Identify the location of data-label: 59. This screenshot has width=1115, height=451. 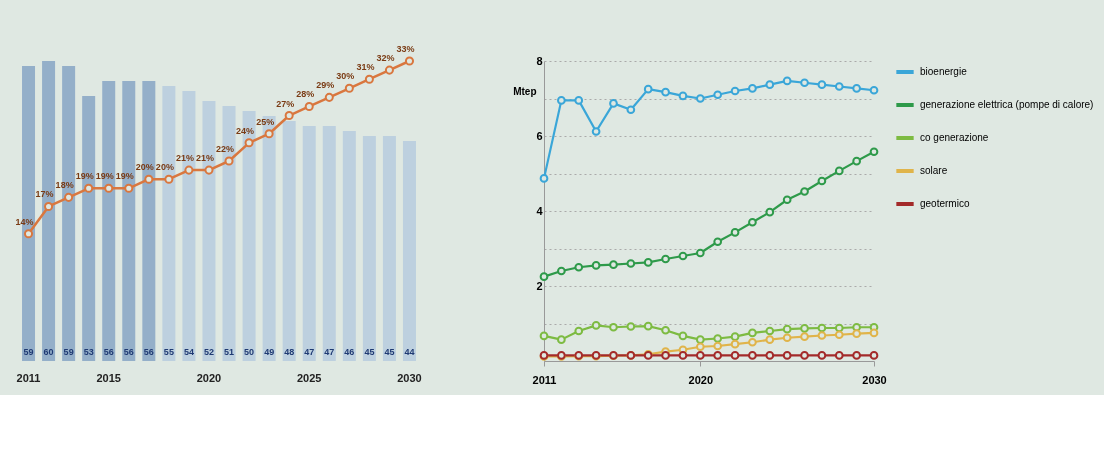
(28, 352).